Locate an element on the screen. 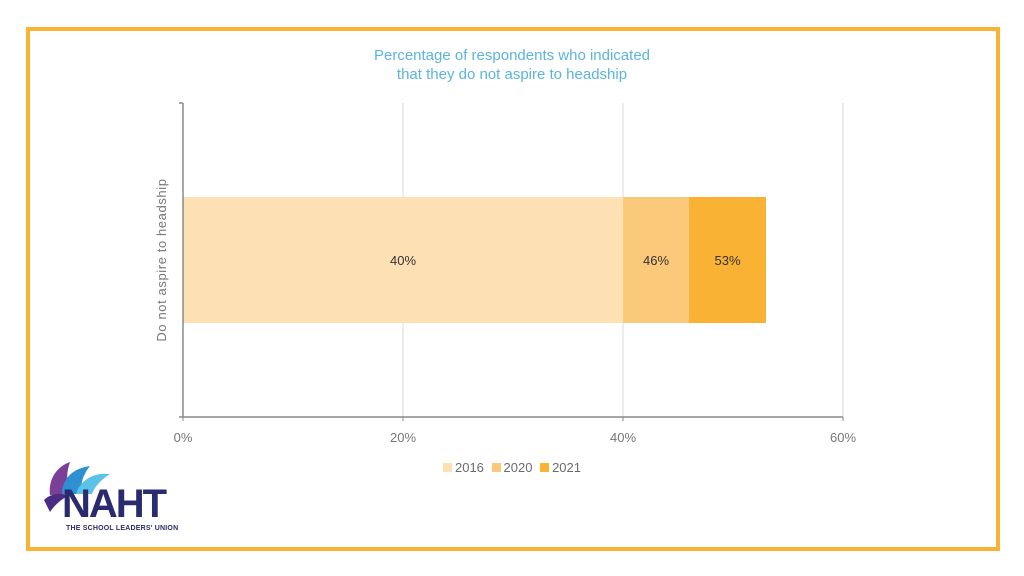 The width and height of the screenshot is (1024, 576). legend-item-2020: 2020 is located at coordinates (512, 467).